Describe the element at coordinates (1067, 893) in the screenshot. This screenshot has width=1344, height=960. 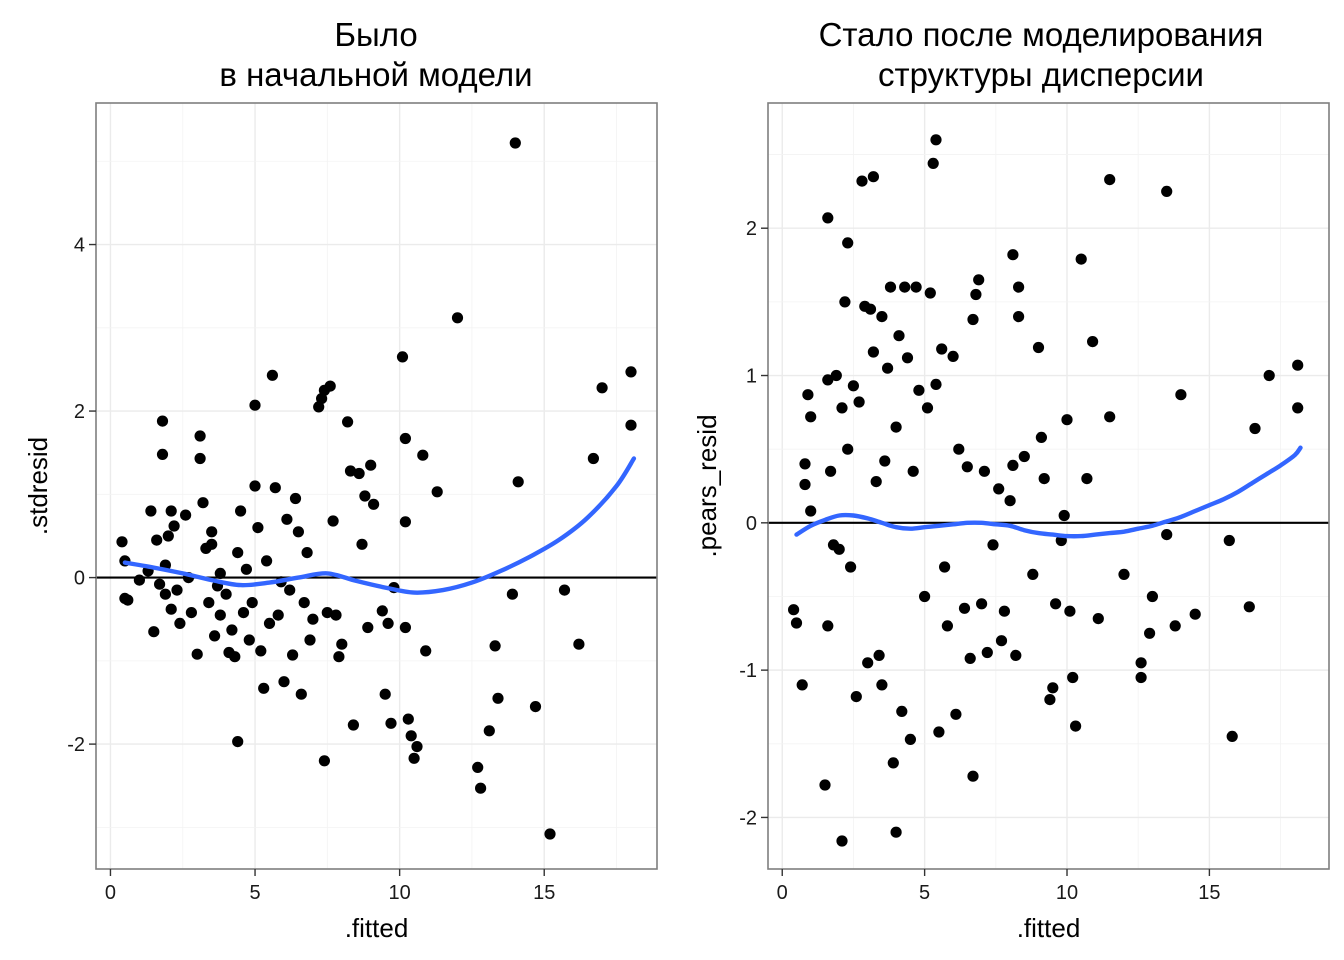
I see `x-tick-label: 10` at that location.